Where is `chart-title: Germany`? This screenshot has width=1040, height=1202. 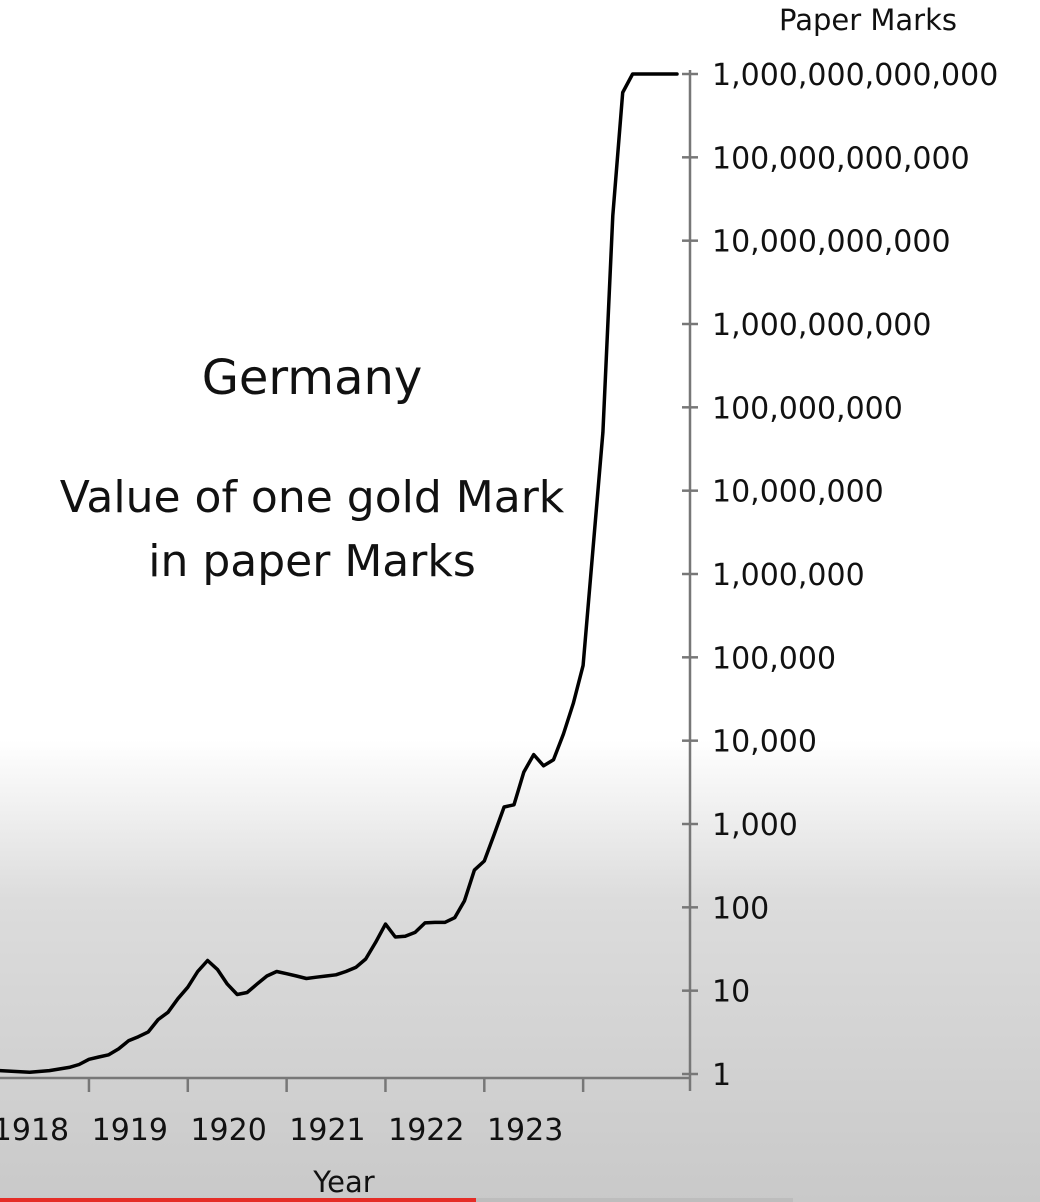
chart-title: Germany is located at coordinates (312, 378).